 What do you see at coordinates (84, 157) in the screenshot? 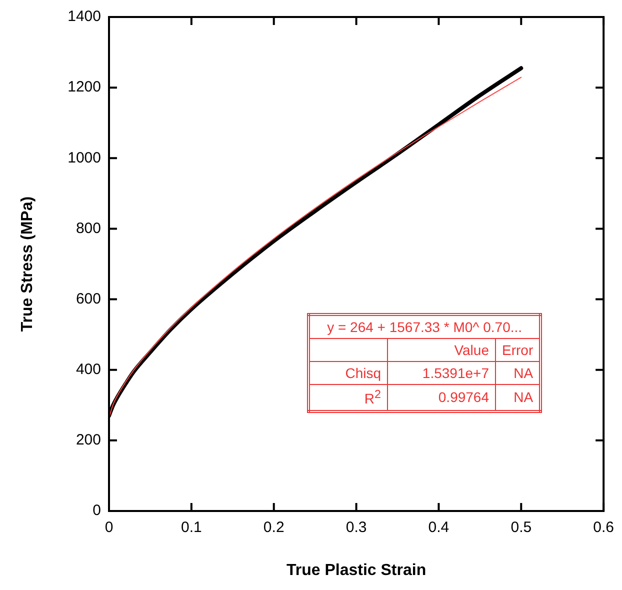
I see `y-tick-label: 1000` at bounding box center [84, 157].